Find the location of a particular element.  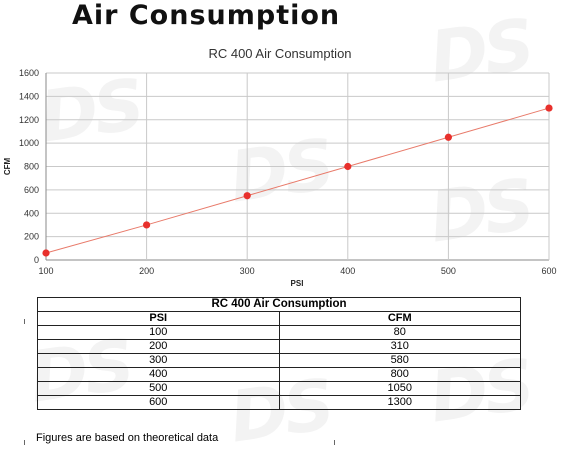

x-axis: 100 200 300 400 500 600 is located at coordinates (297, 271).